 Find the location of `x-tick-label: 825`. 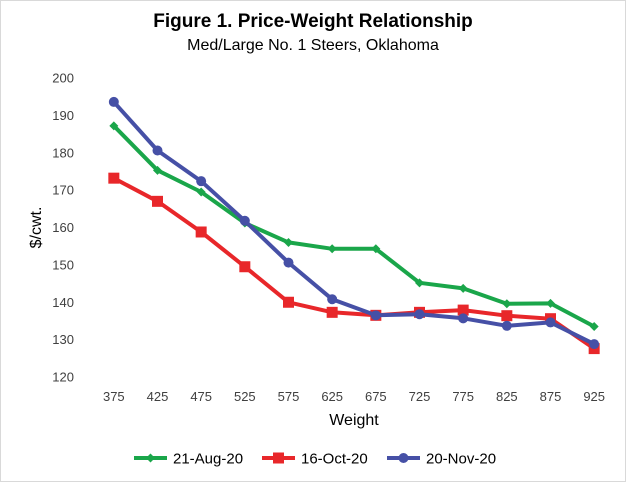

x-tick-label: 825 is located at coordinates (507, 396).